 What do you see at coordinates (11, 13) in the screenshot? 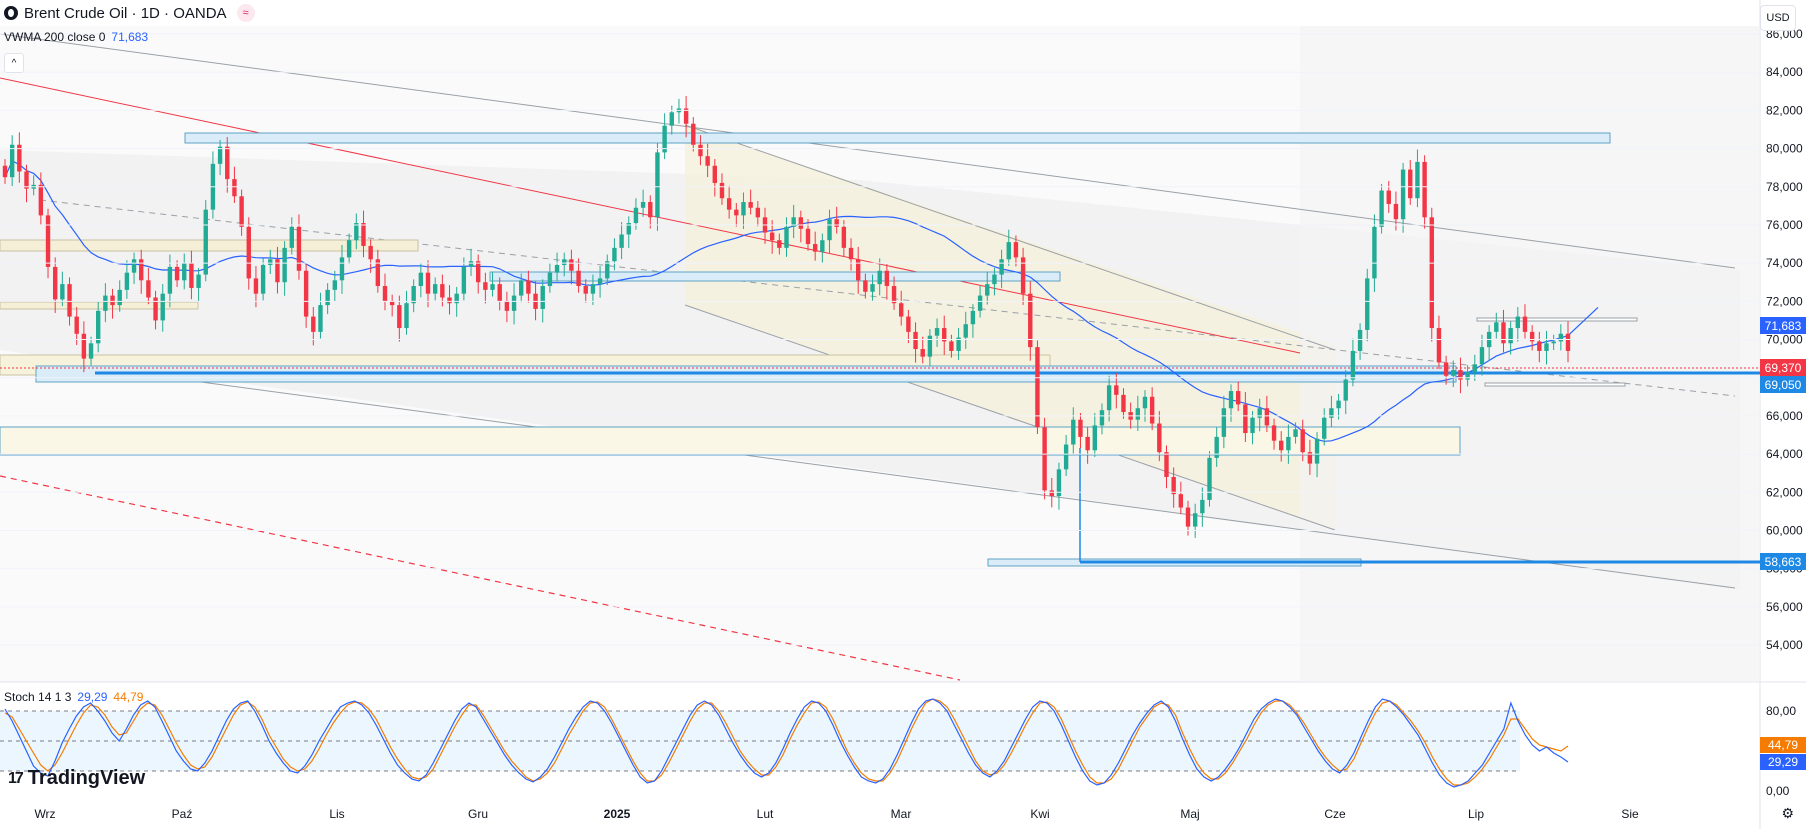
I see `symbol-icon` at bounding box center [11, 13].